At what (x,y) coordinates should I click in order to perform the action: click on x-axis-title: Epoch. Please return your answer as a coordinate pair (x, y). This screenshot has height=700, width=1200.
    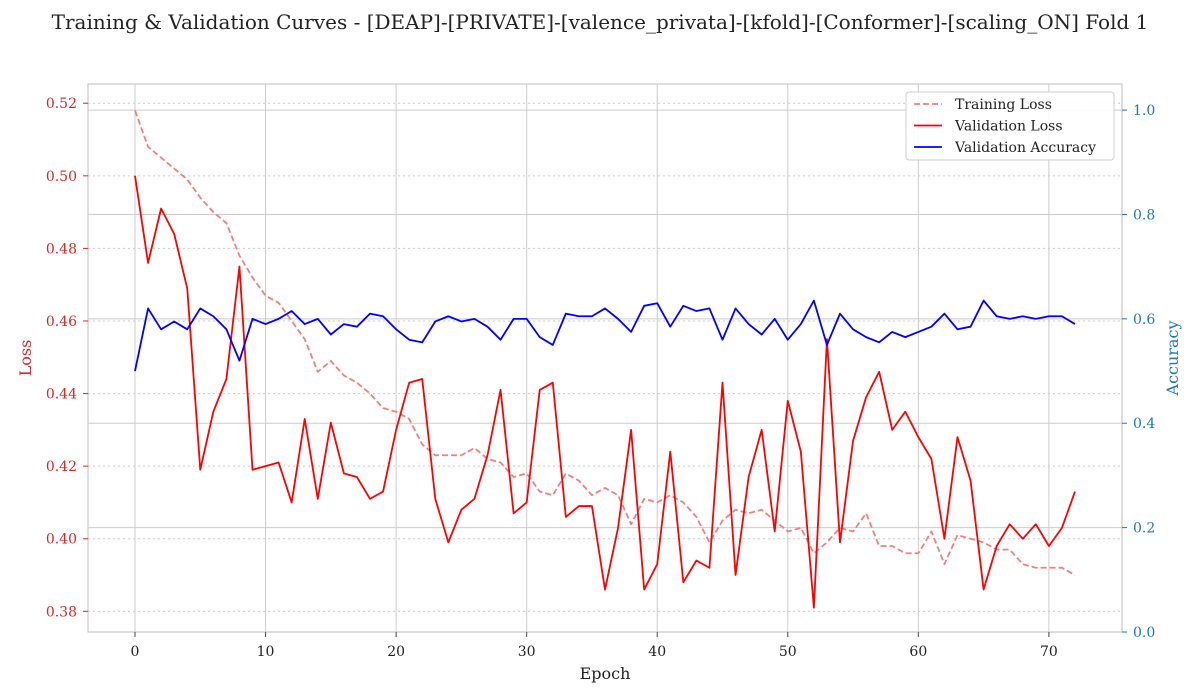
    Looking at the image, I should click on (605, 673).